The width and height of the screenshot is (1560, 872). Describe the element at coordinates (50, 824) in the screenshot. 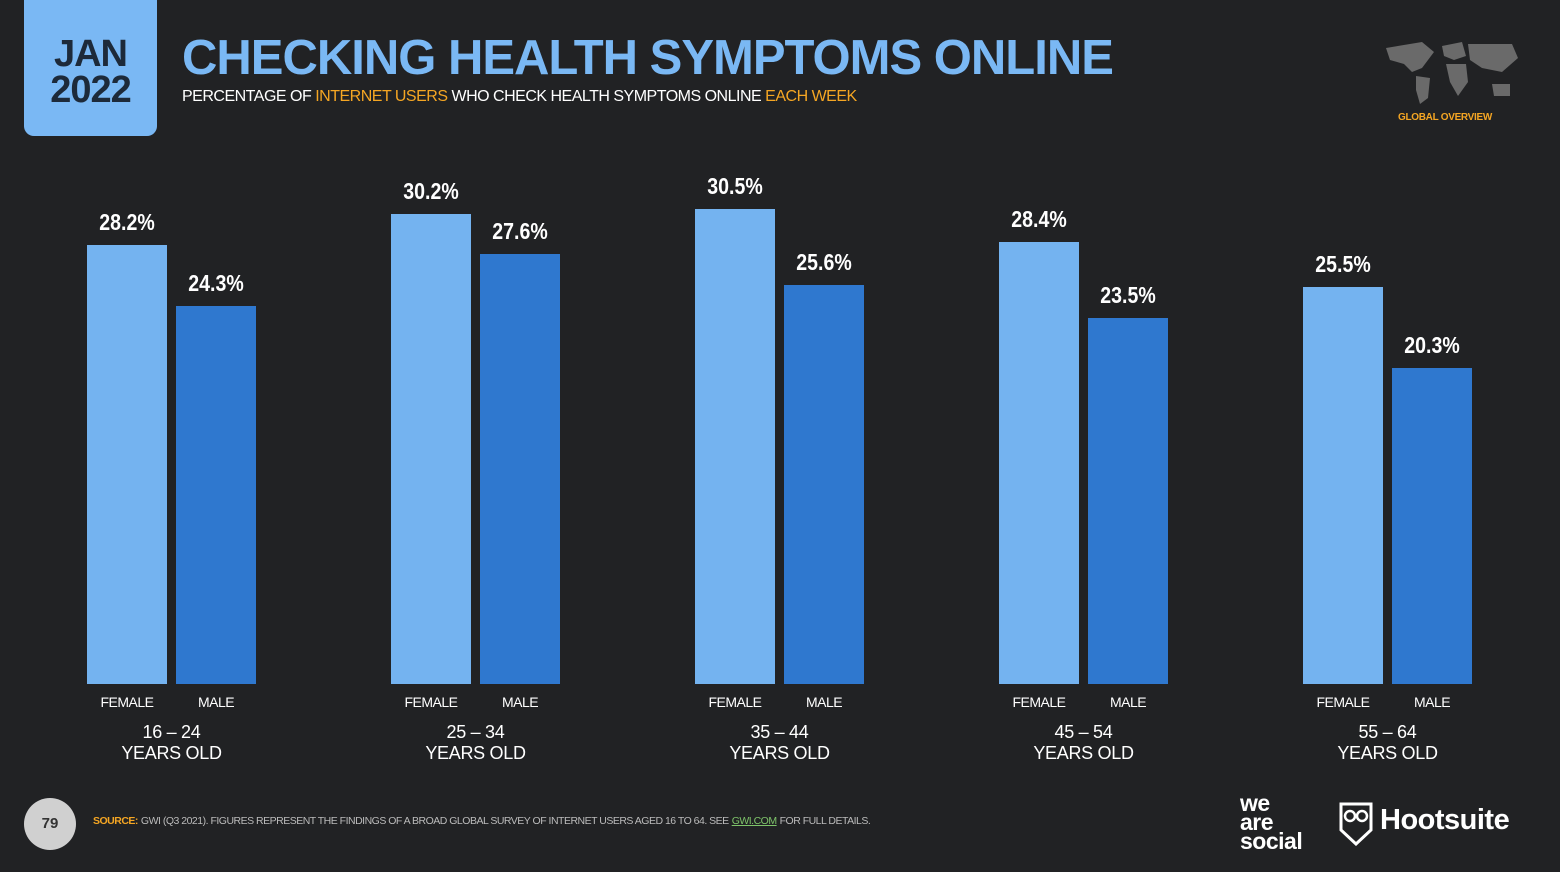

I see `page-number: 79` at that location.